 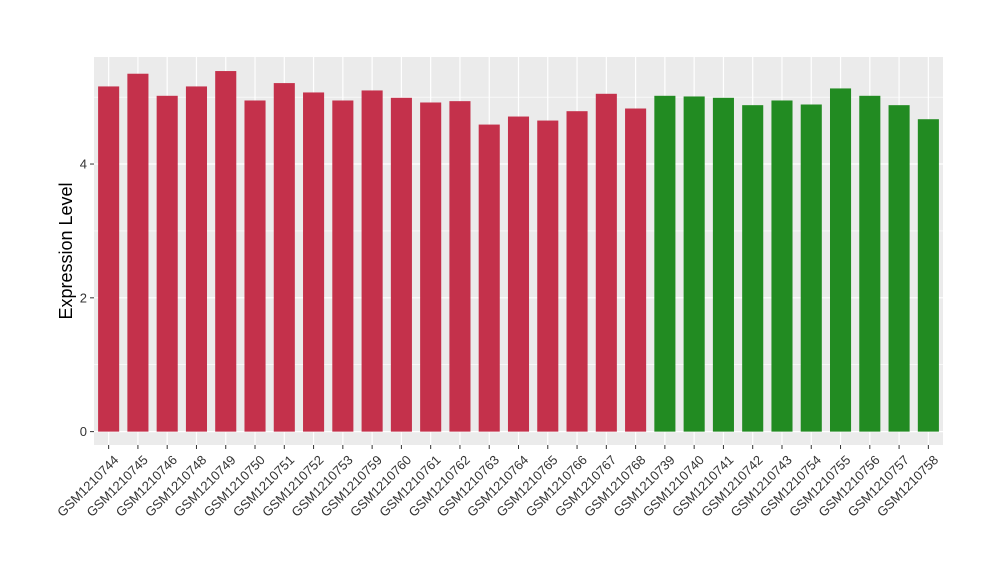 I want to click on bar-GSM1210744, so click(x=109, y=259).